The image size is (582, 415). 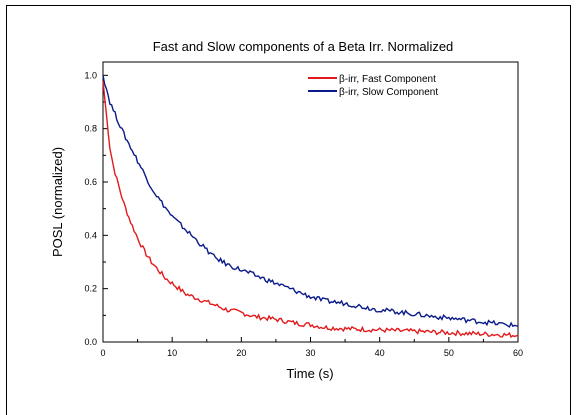 What do you see at coordinates (388, 92) in the screenshot?
I see `legend-label-slow: β-irr, Slow Component` at bounding box center [388, 92].